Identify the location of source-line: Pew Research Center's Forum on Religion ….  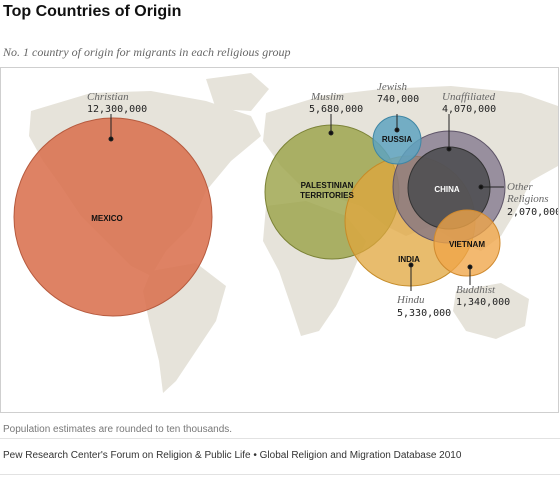
(232, 455).